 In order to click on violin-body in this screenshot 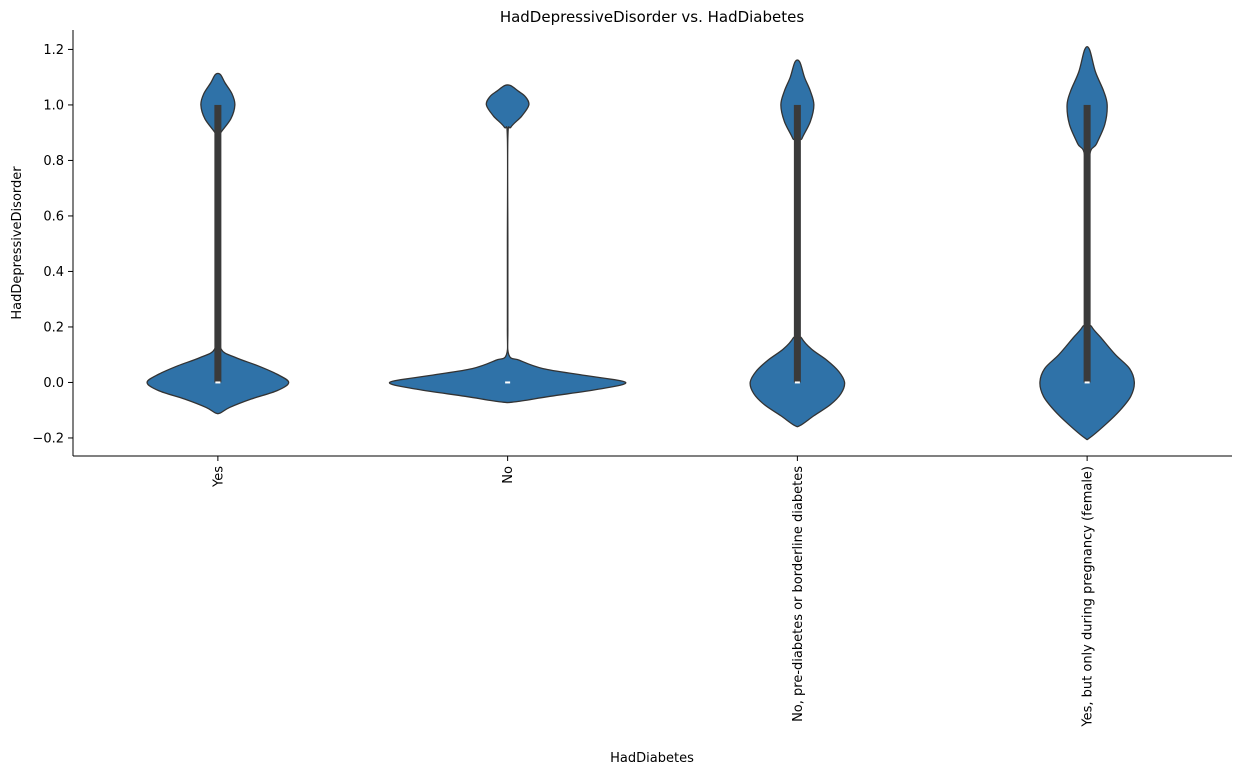, I will do `click(507, 244)`.